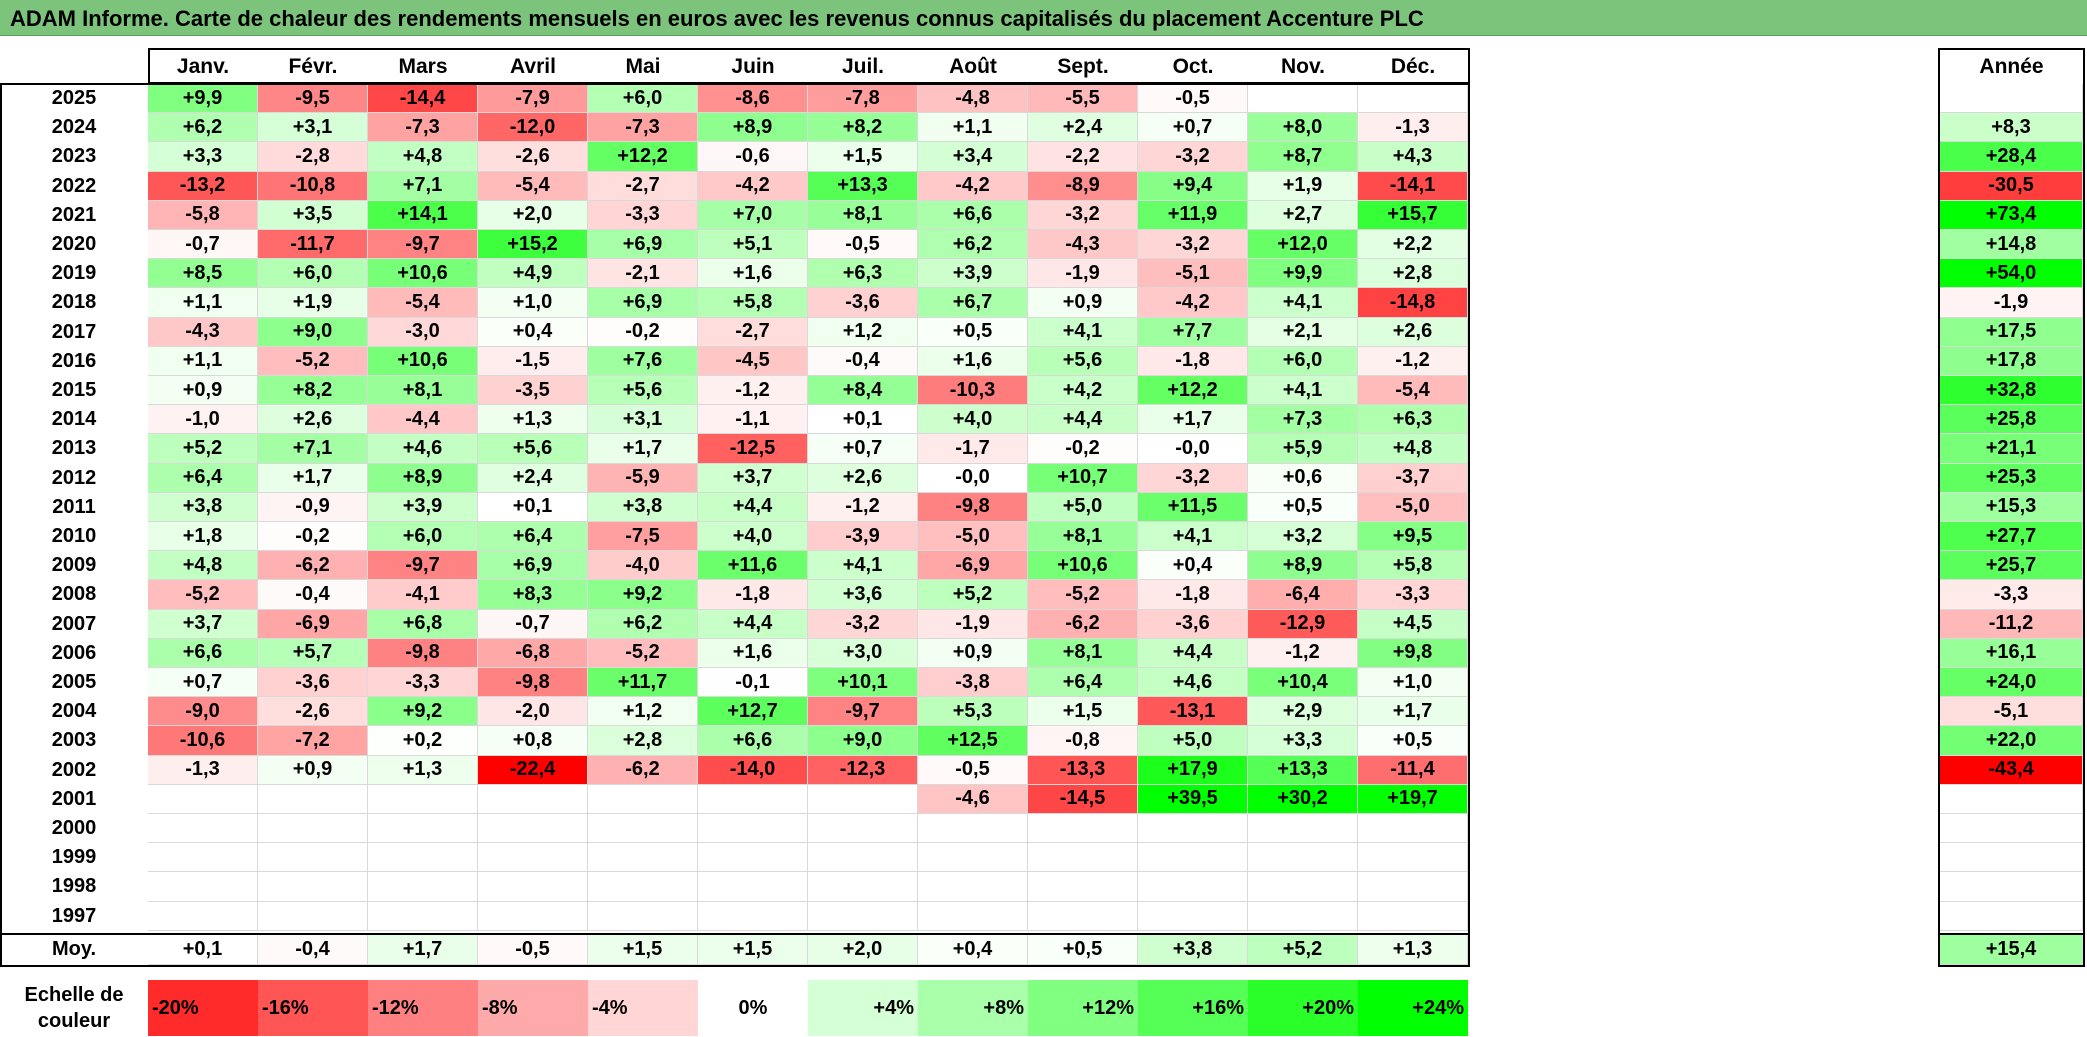 This screenshot has width=2087, height=1037. I want to click on heatmap-cell: -3,7, so click(1413, 478).